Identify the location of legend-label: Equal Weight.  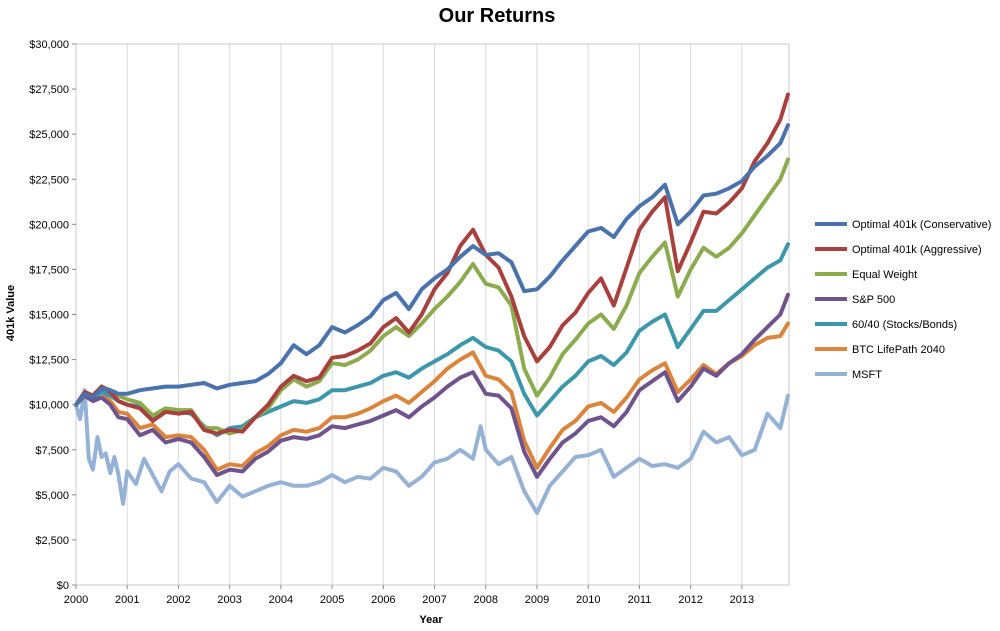
(884, 275).